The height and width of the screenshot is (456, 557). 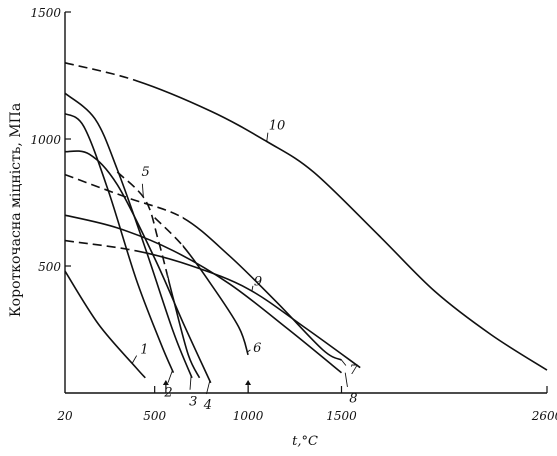 What do you see at coordinates (544, 416) in the screenshot?
I see `x-tick-label: 2600` at bounding box center [544, 416].